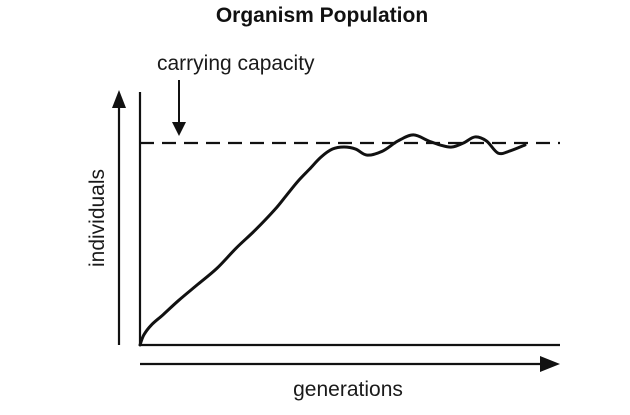 The height and width of the screenshot is (415, 630). I want to click on x-axis-arrowhead, so click(550, 364).